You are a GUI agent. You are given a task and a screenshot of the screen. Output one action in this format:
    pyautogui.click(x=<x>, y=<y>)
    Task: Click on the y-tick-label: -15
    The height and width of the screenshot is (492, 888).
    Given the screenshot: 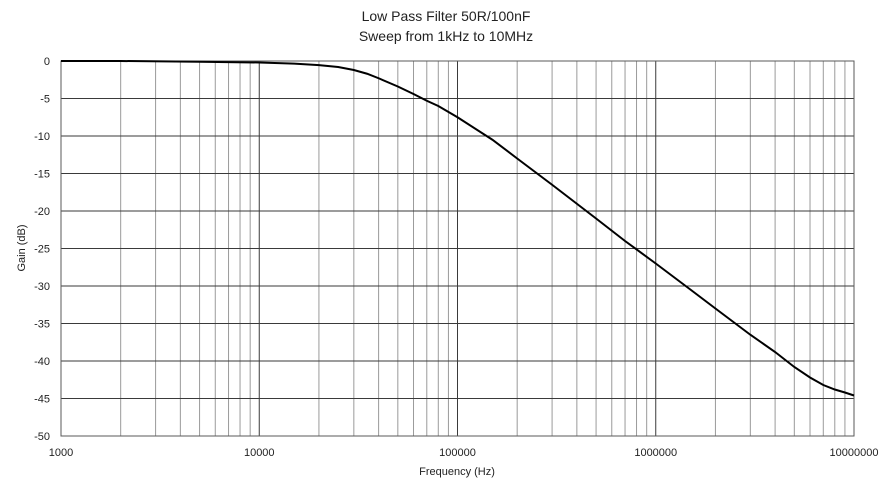 What is the action you would take?
    pyautogui.click(x=42, y=175)
    